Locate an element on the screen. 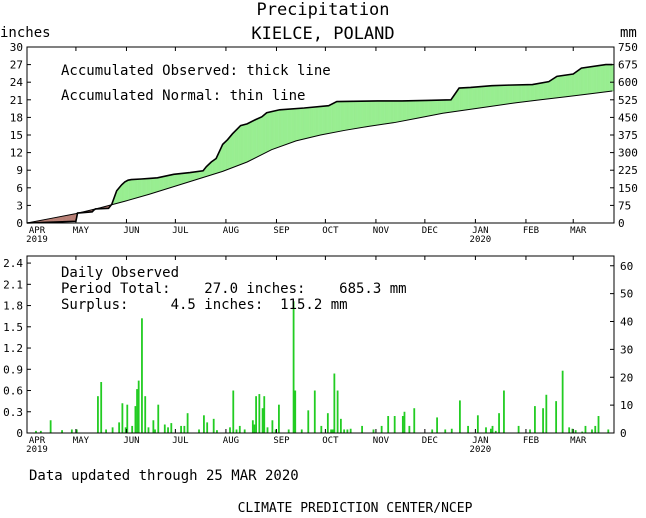 This screenshot has width=646, height=518. period-total-text: Period Total: 27.0 inches: 685.3 mm is located at coordinates (234, 289).